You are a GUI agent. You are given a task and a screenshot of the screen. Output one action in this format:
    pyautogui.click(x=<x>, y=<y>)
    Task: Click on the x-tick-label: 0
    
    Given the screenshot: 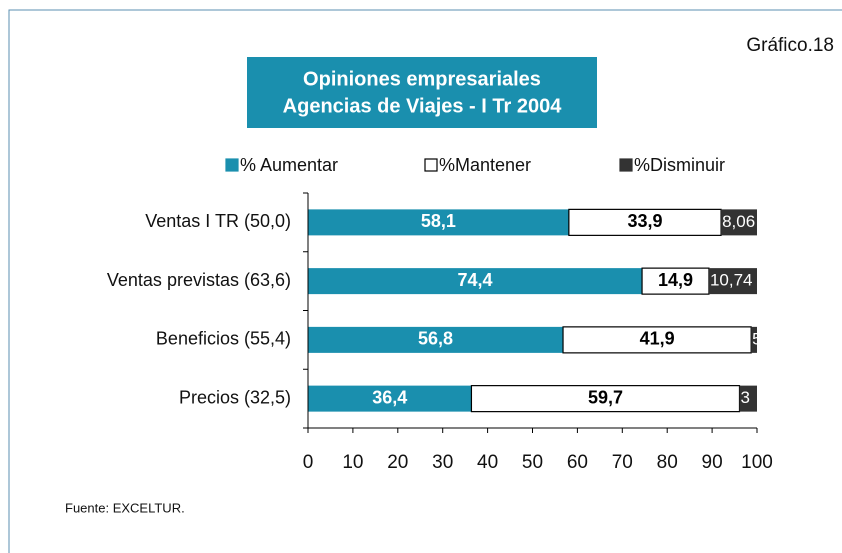 What is the action you would take?
    pyautogui.click(x=308, y=462)
    